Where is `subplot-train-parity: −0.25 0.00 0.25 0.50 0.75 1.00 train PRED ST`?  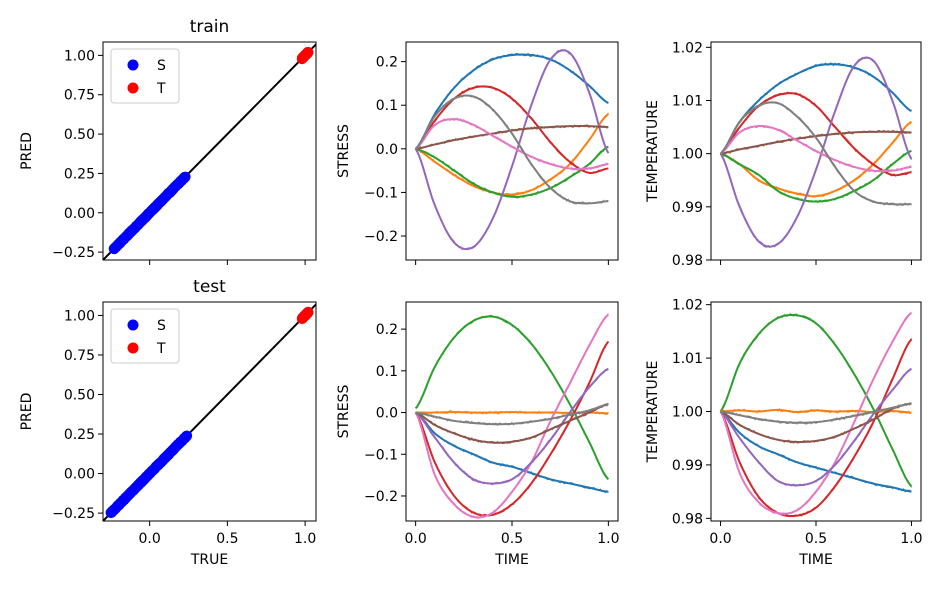
subplot-train-parity: −0.25 0.00 0.25 0.50 0.75 1.00 train PRED ST is located at coordinates (168, 141).